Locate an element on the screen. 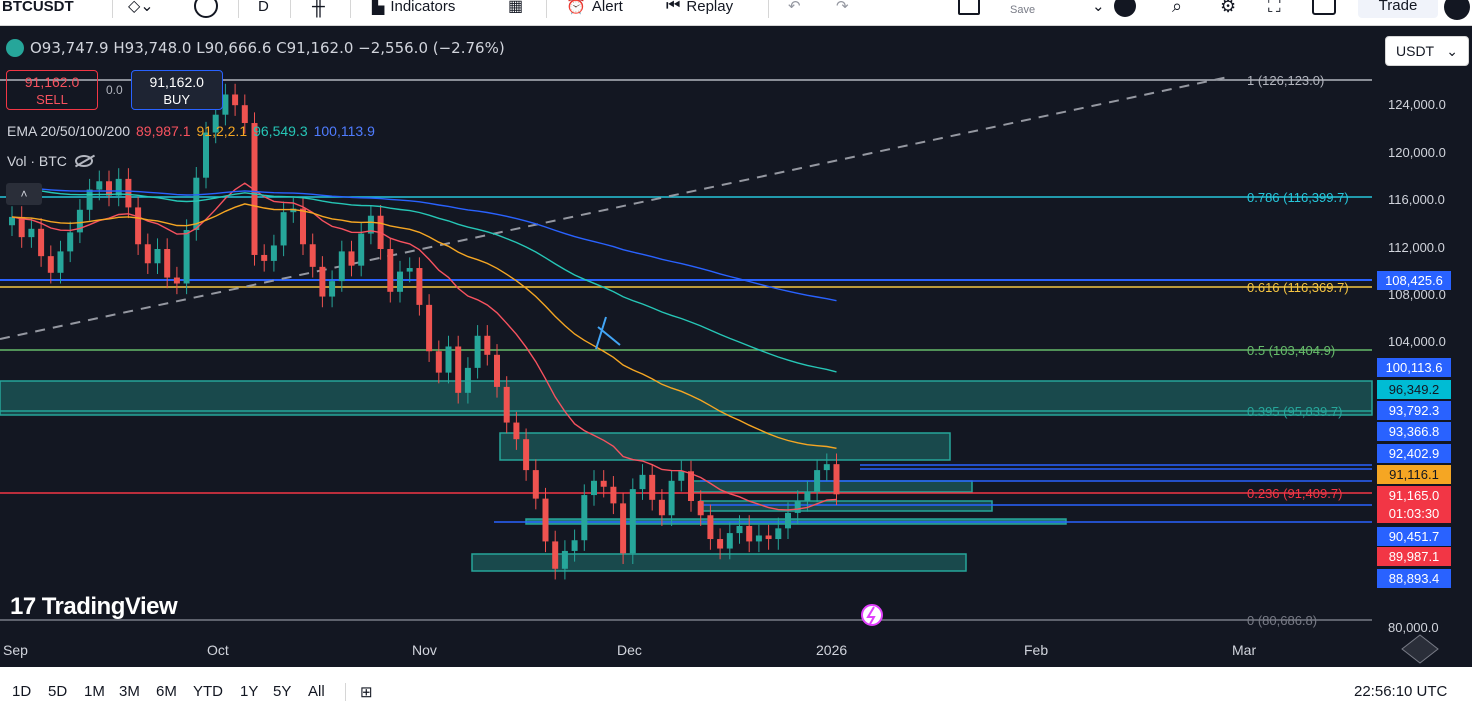  collapse-legend-button: ˄ is located at coordinates (24, 194).